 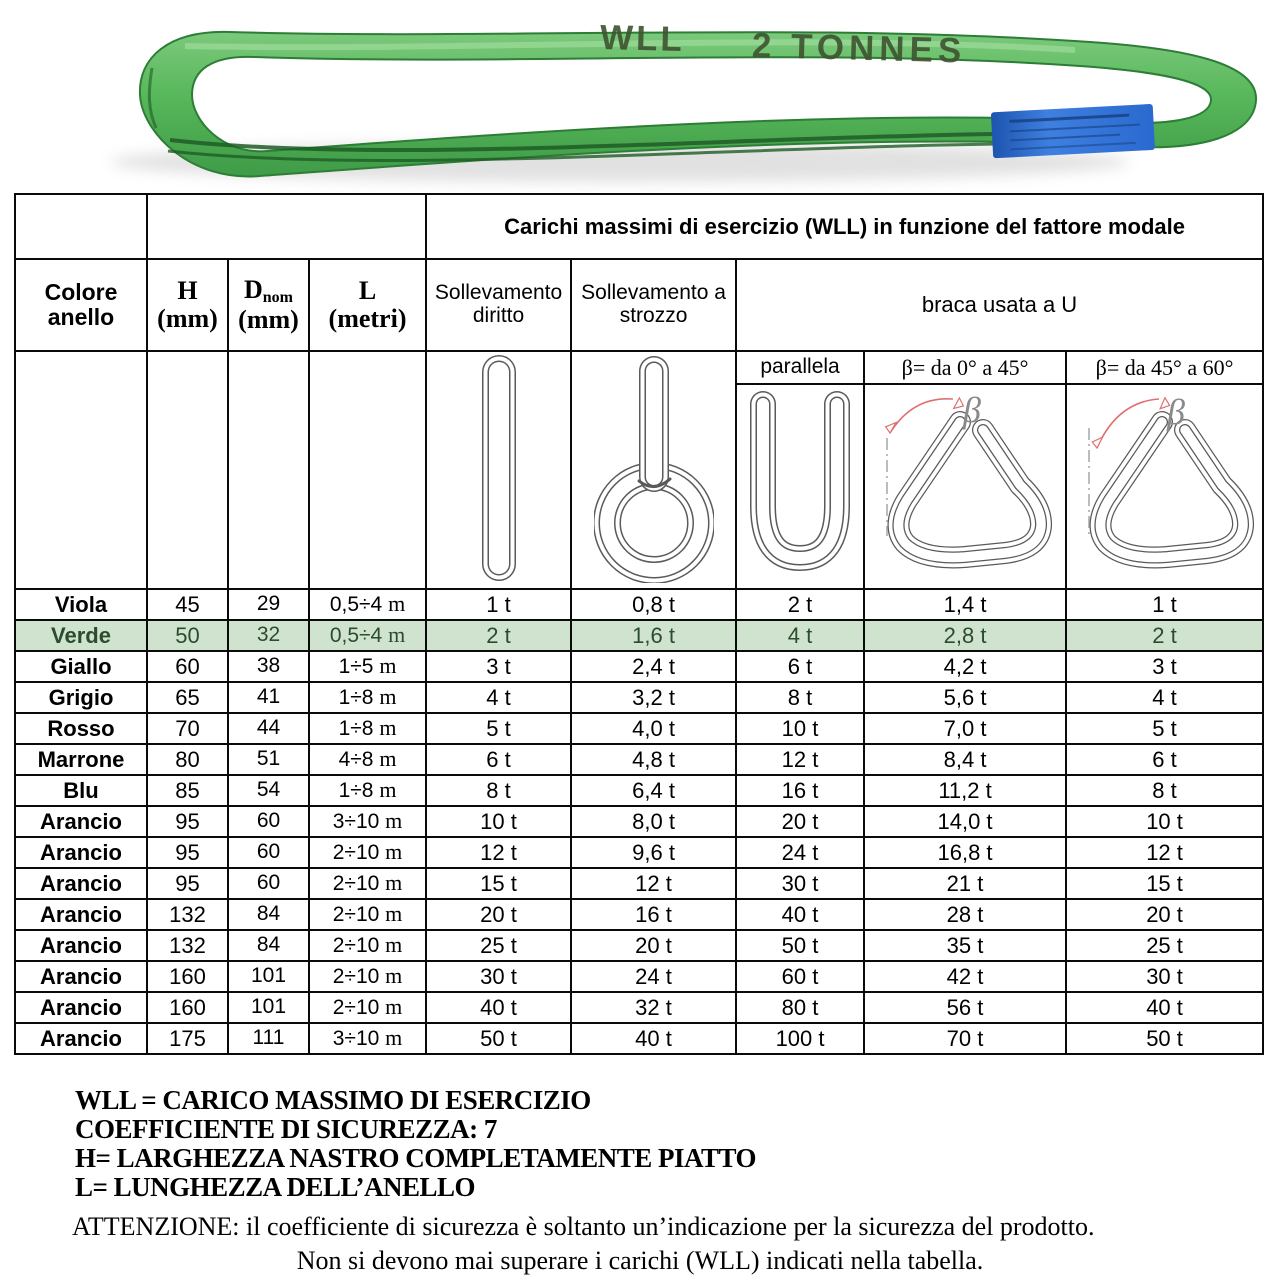 I want to click on cell-colore: Verde, so click(x=81, y=635).